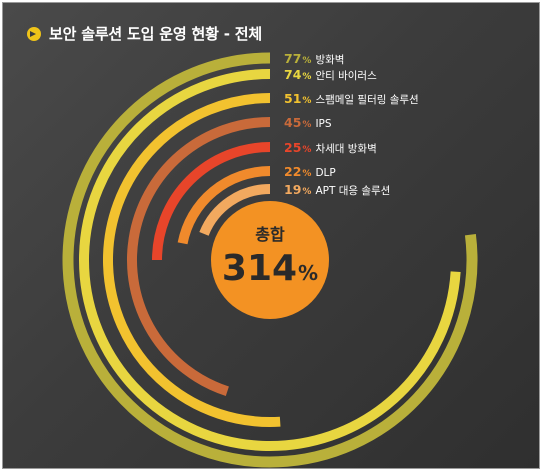  I want to click on series-value: 22, so click(292, 171).